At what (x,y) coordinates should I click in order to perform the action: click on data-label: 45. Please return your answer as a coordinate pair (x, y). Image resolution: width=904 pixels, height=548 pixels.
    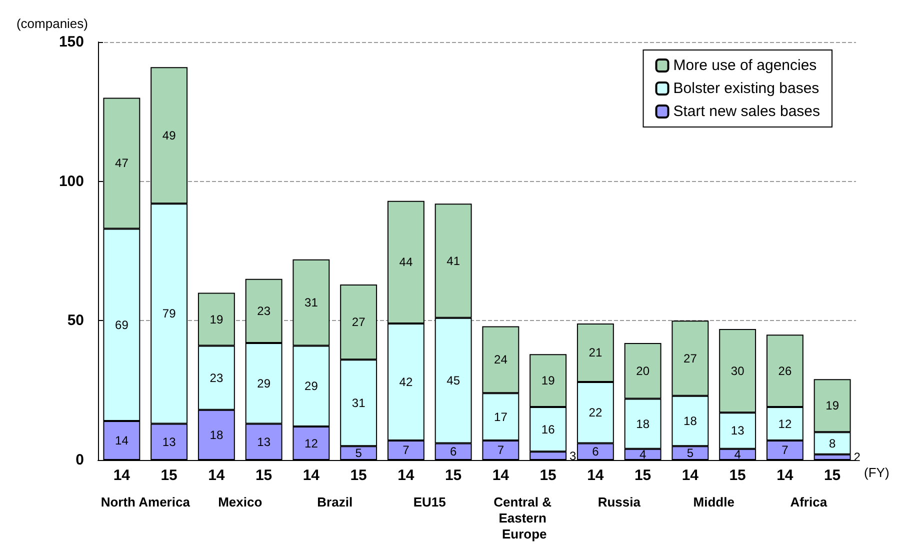
    Looking at the image, I should click on (453, 381).